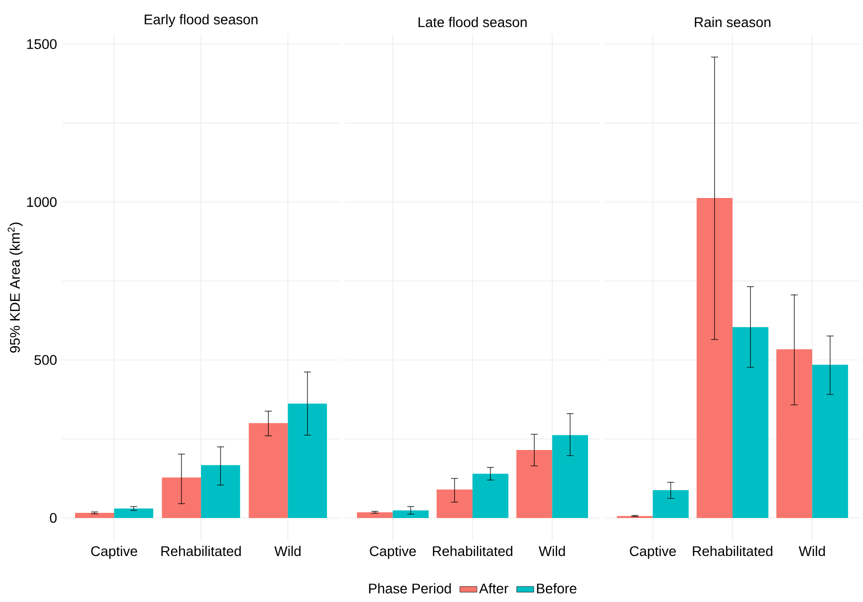 Image resolution: width=863 pixels, height=602 pixels. What do you see at coordinates (732, 22) in the screenshot?
I see `chart-title: Rain season` at bounding box center [732, 22].